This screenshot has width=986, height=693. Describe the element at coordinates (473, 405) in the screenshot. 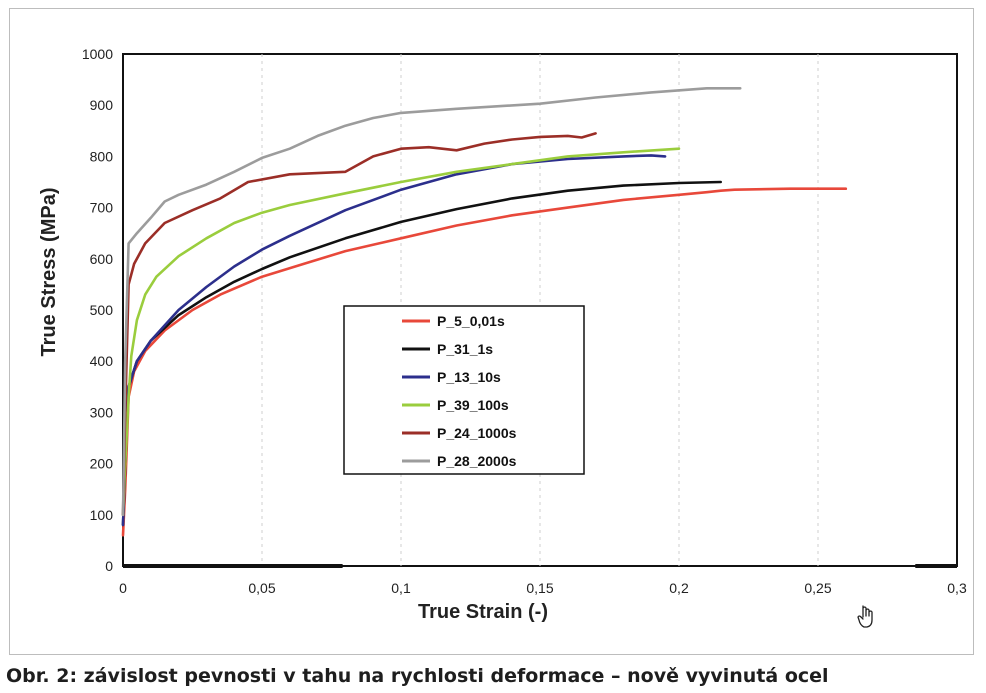

I see `legend-label: P_39_100s` at that location.